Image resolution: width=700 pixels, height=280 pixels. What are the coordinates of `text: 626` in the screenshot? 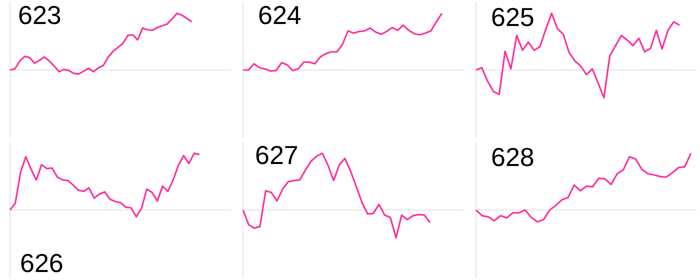 It's located at (42, 263).